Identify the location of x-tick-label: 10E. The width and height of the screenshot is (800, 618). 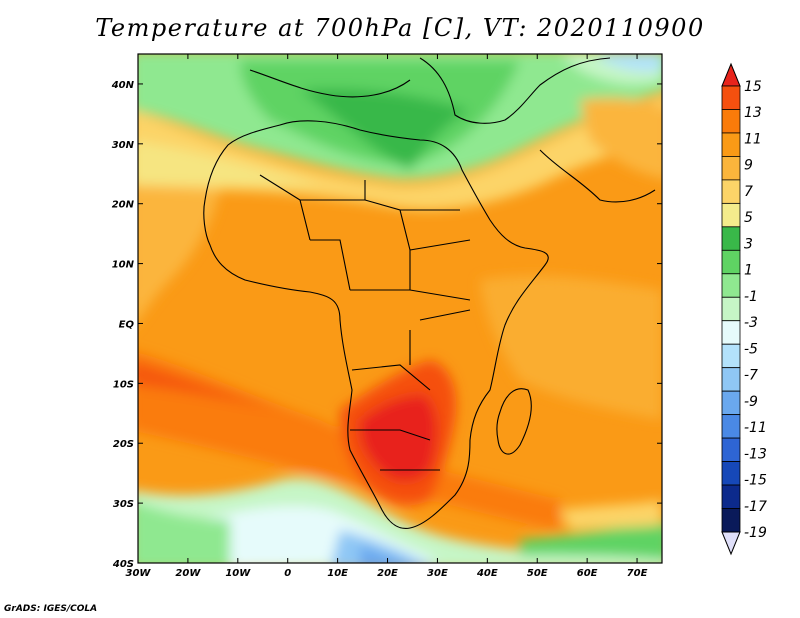
(337, 573).